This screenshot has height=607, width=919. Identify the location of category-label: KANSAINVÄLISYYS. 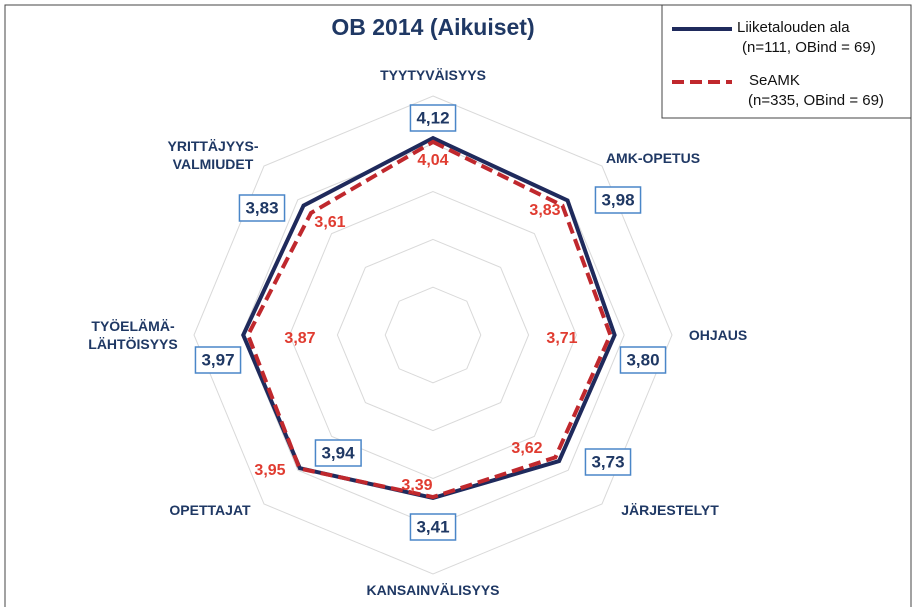
(433, 590).